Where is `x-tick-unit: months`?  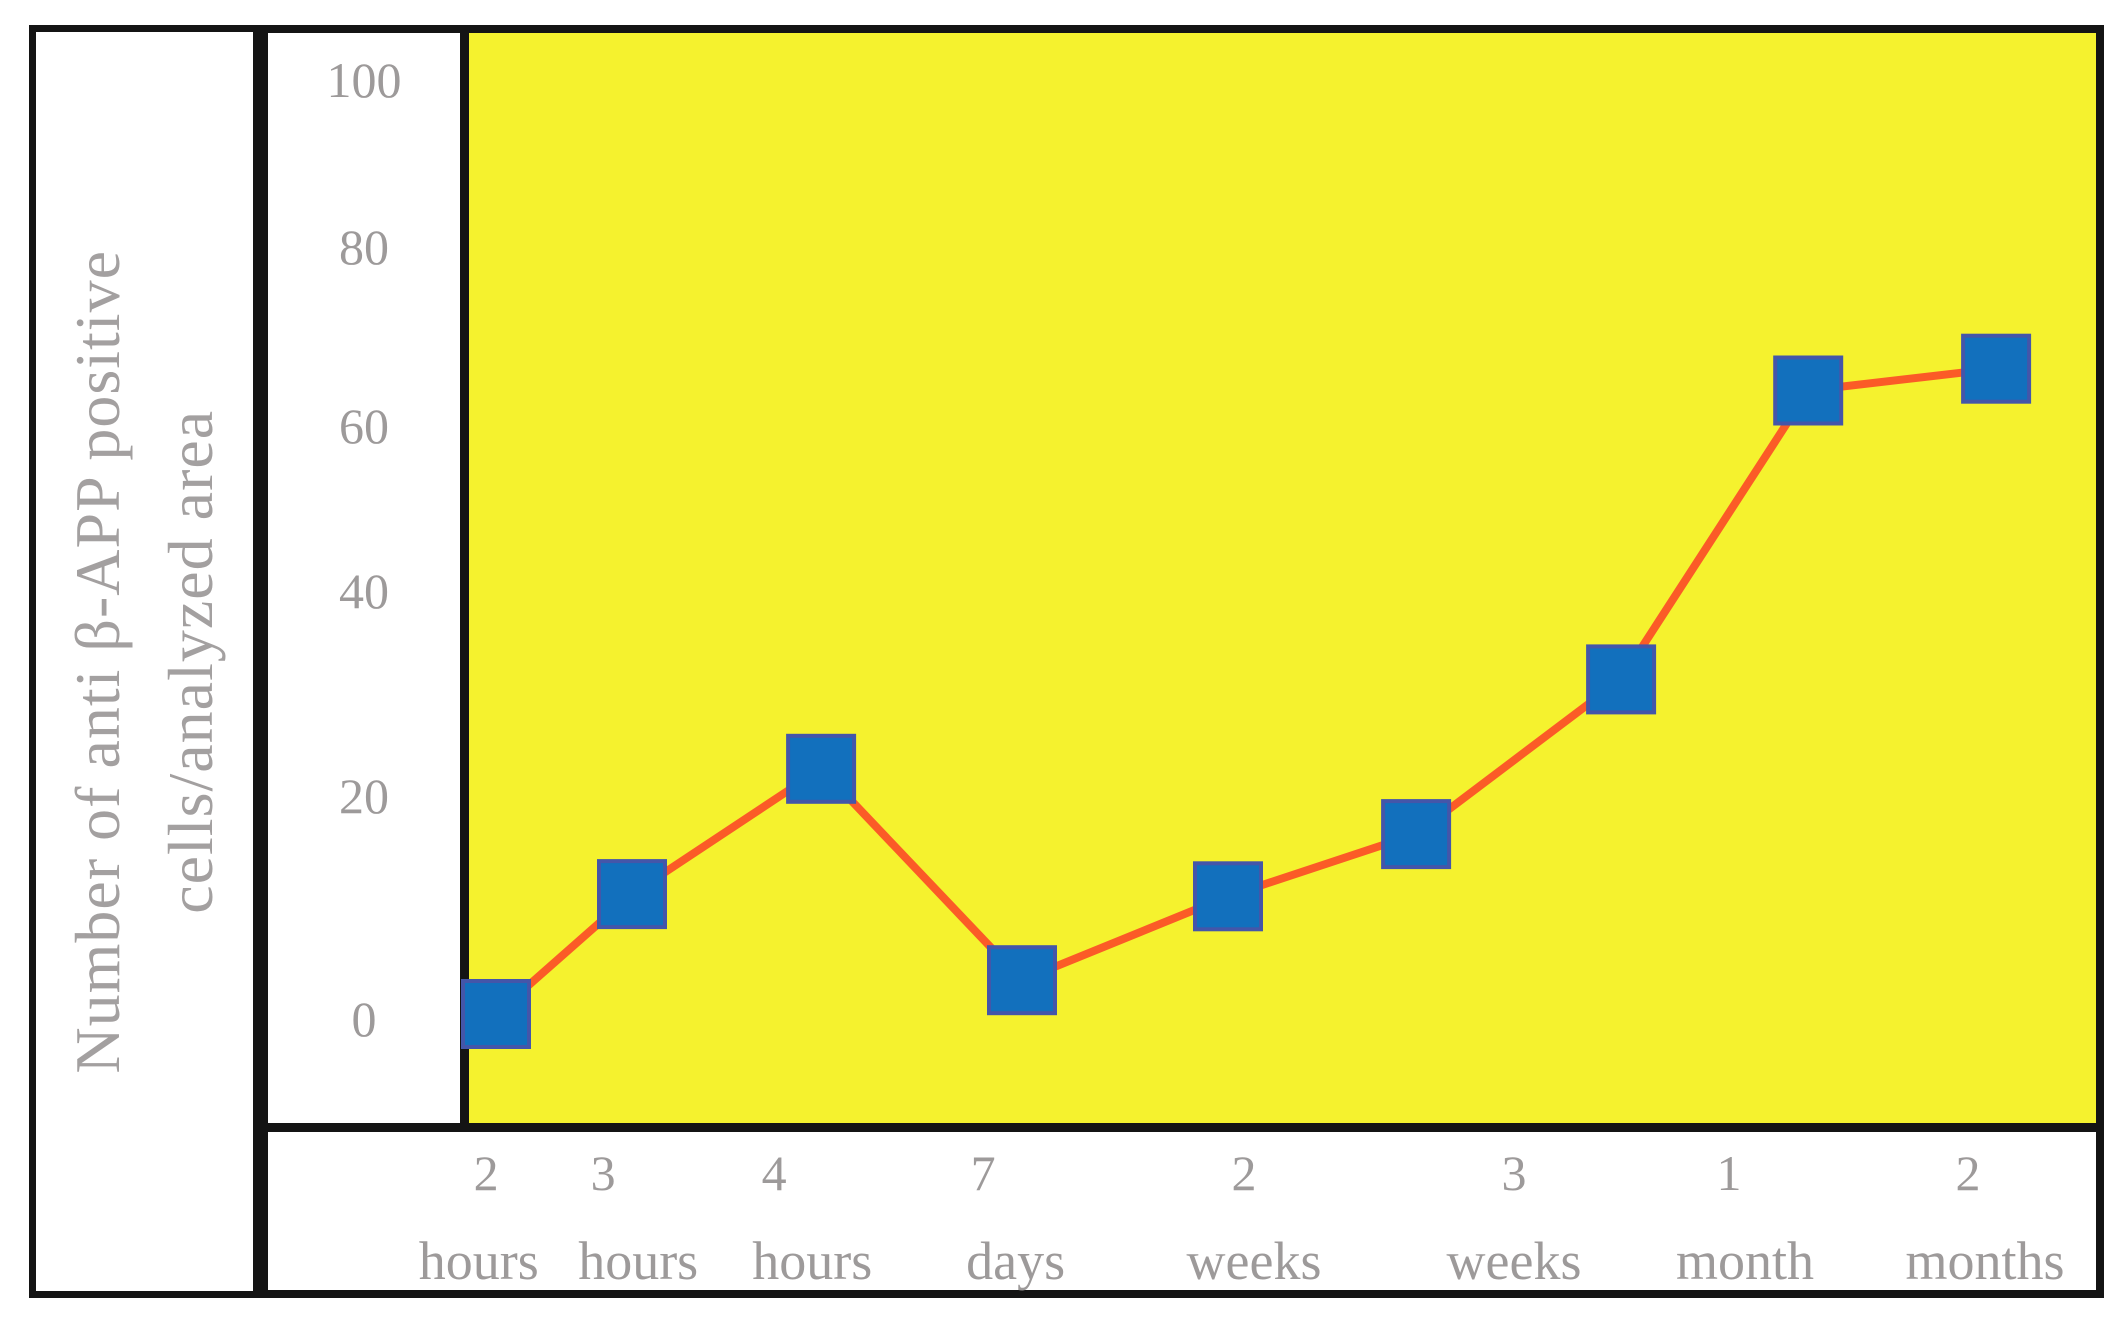
x-tick-unit: months is located at coordinates (1985, 1261).